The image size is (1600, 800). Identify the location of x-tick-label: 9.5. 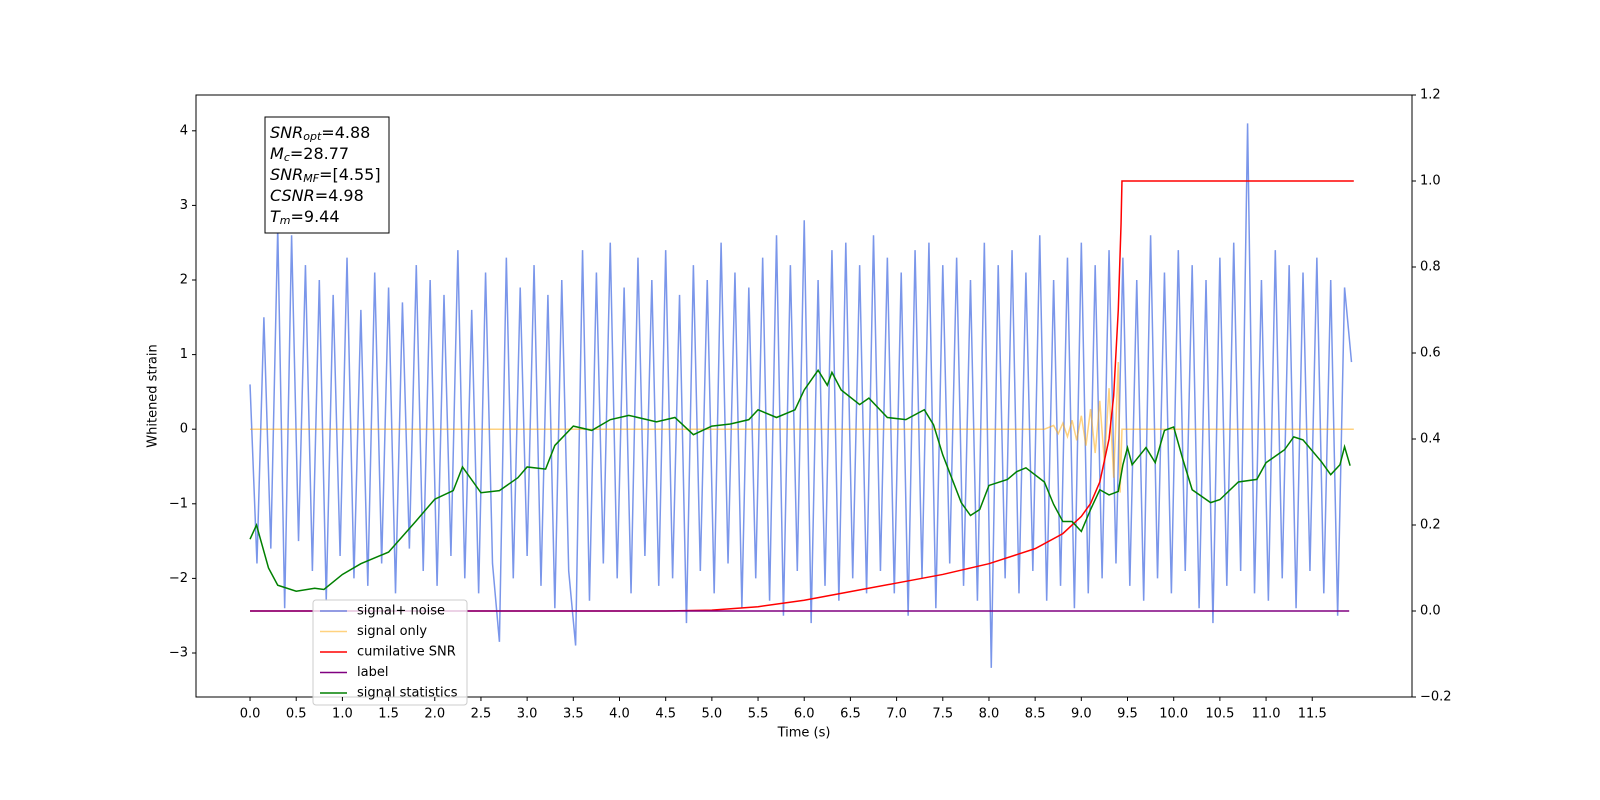
(1127, 714).